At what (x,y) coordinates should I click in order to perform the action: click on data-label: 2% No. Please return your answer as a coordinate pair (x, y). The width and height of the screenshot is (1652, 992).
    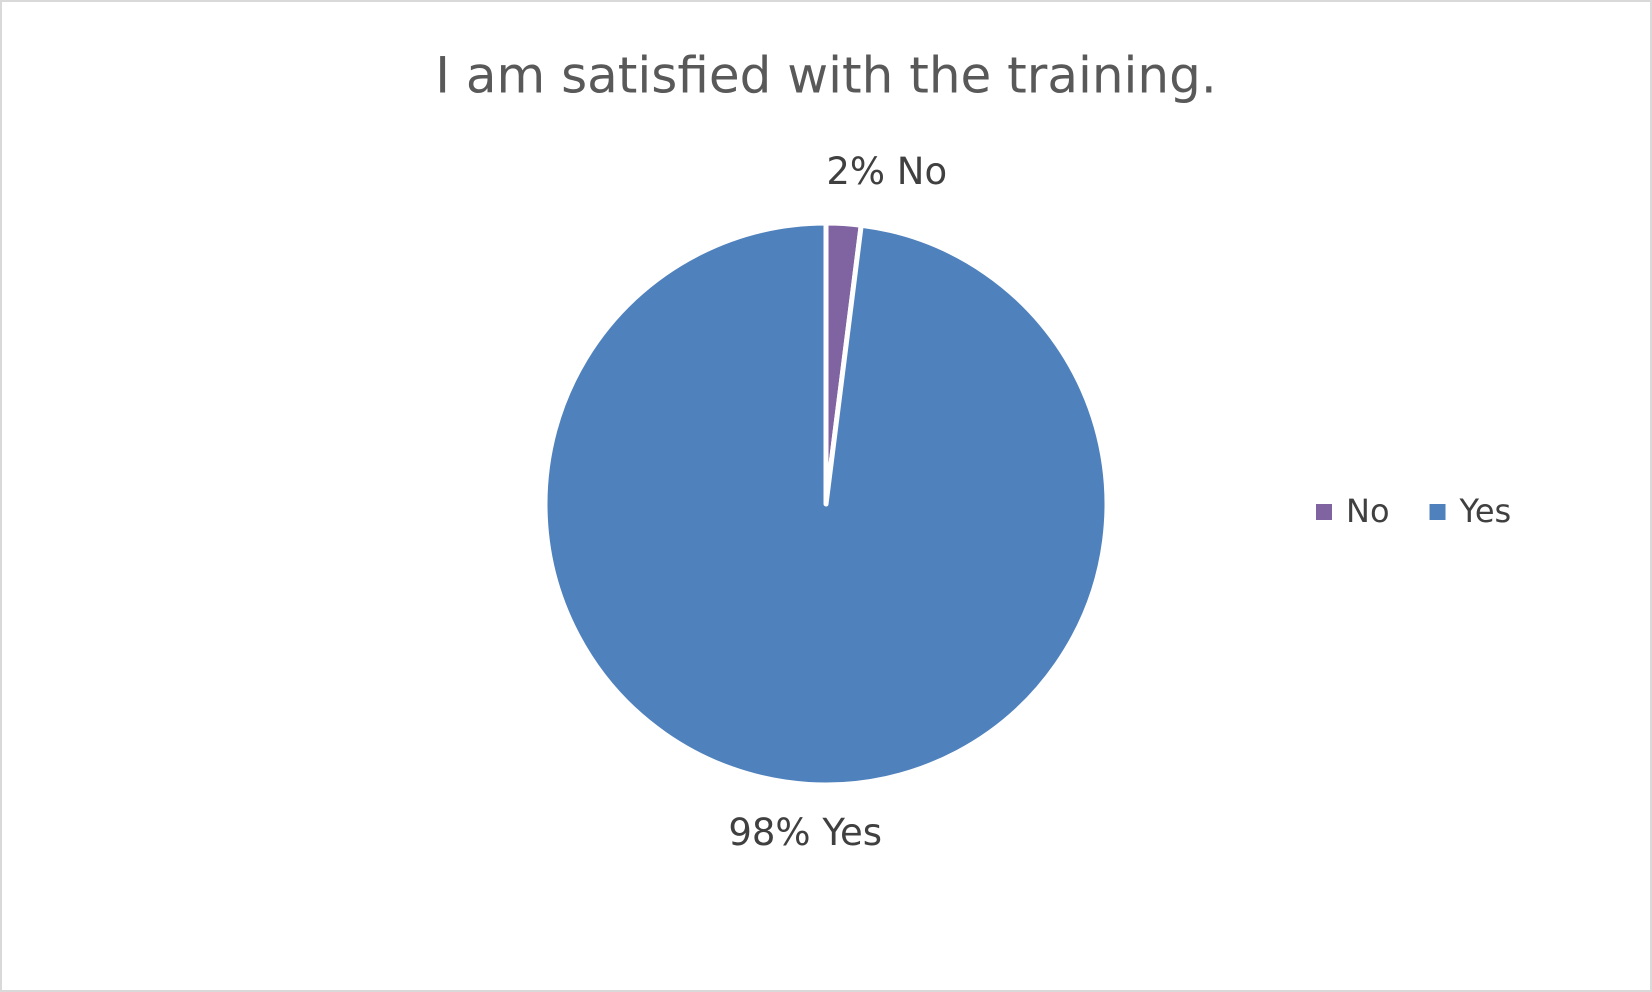
    Looking at the image, I should click on (886, 171).